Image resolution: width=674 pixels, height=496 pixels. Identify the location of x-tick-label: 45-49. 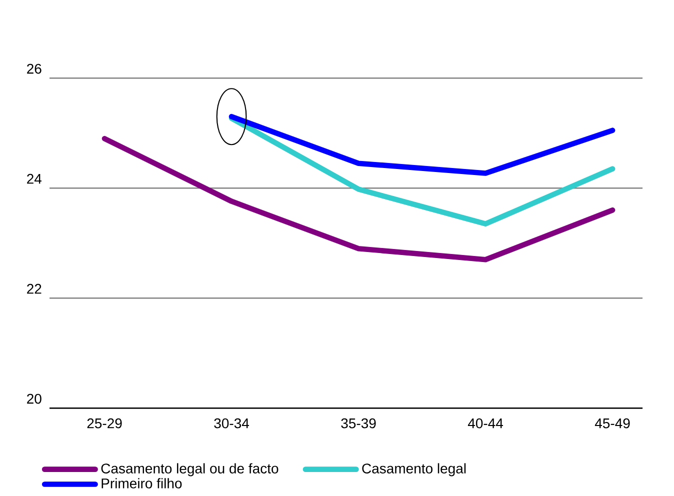
(612, 423).